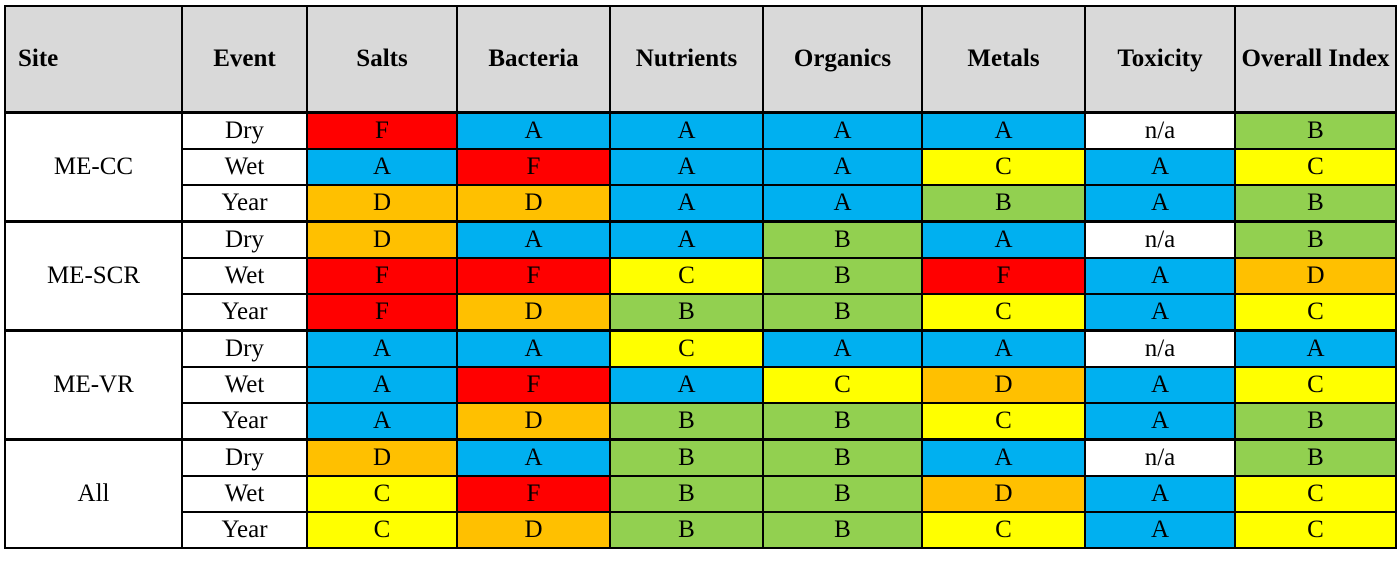 Image resolution: width=1400 pixels, height=573 pixels. Describe the element at coordinates (533, 167) in the screenshot. I see `bacteria-grade-cell: F` at that location.